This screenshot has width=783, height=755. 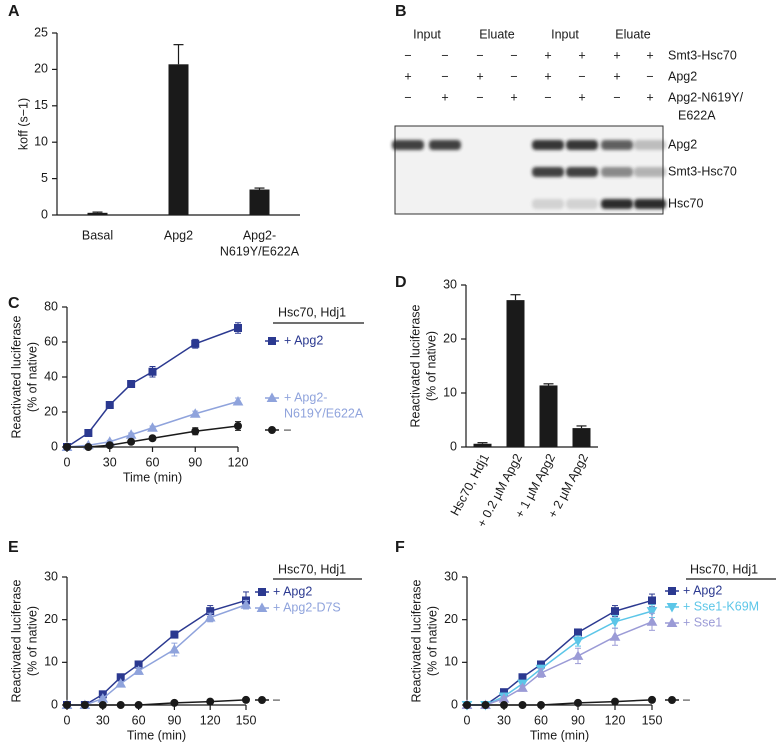 I want to click on y-tick-label: 60, so click(x=51, y=341).